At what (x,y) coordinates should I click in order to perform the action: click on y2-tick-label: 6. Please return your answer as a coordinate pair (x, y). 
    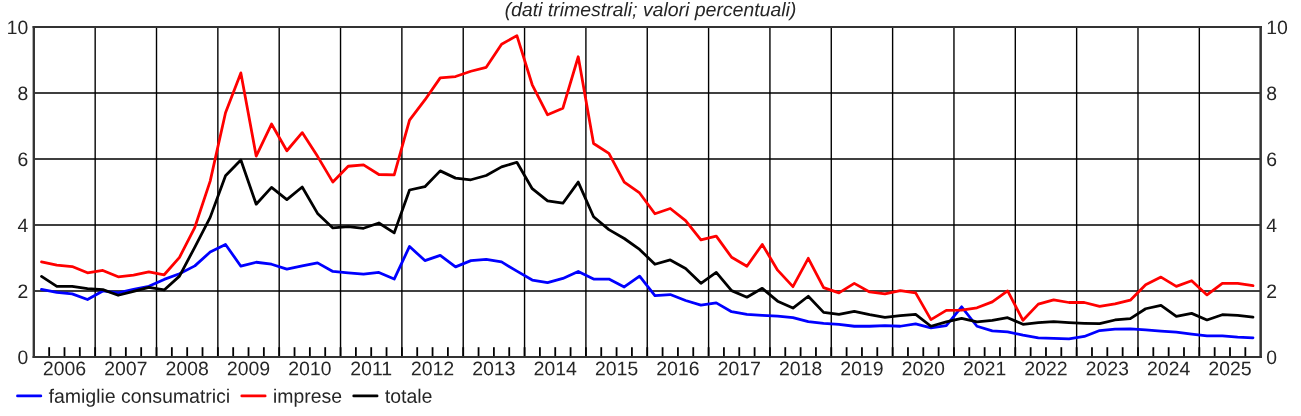
    Looking at the image, I should click on (1272, 159).